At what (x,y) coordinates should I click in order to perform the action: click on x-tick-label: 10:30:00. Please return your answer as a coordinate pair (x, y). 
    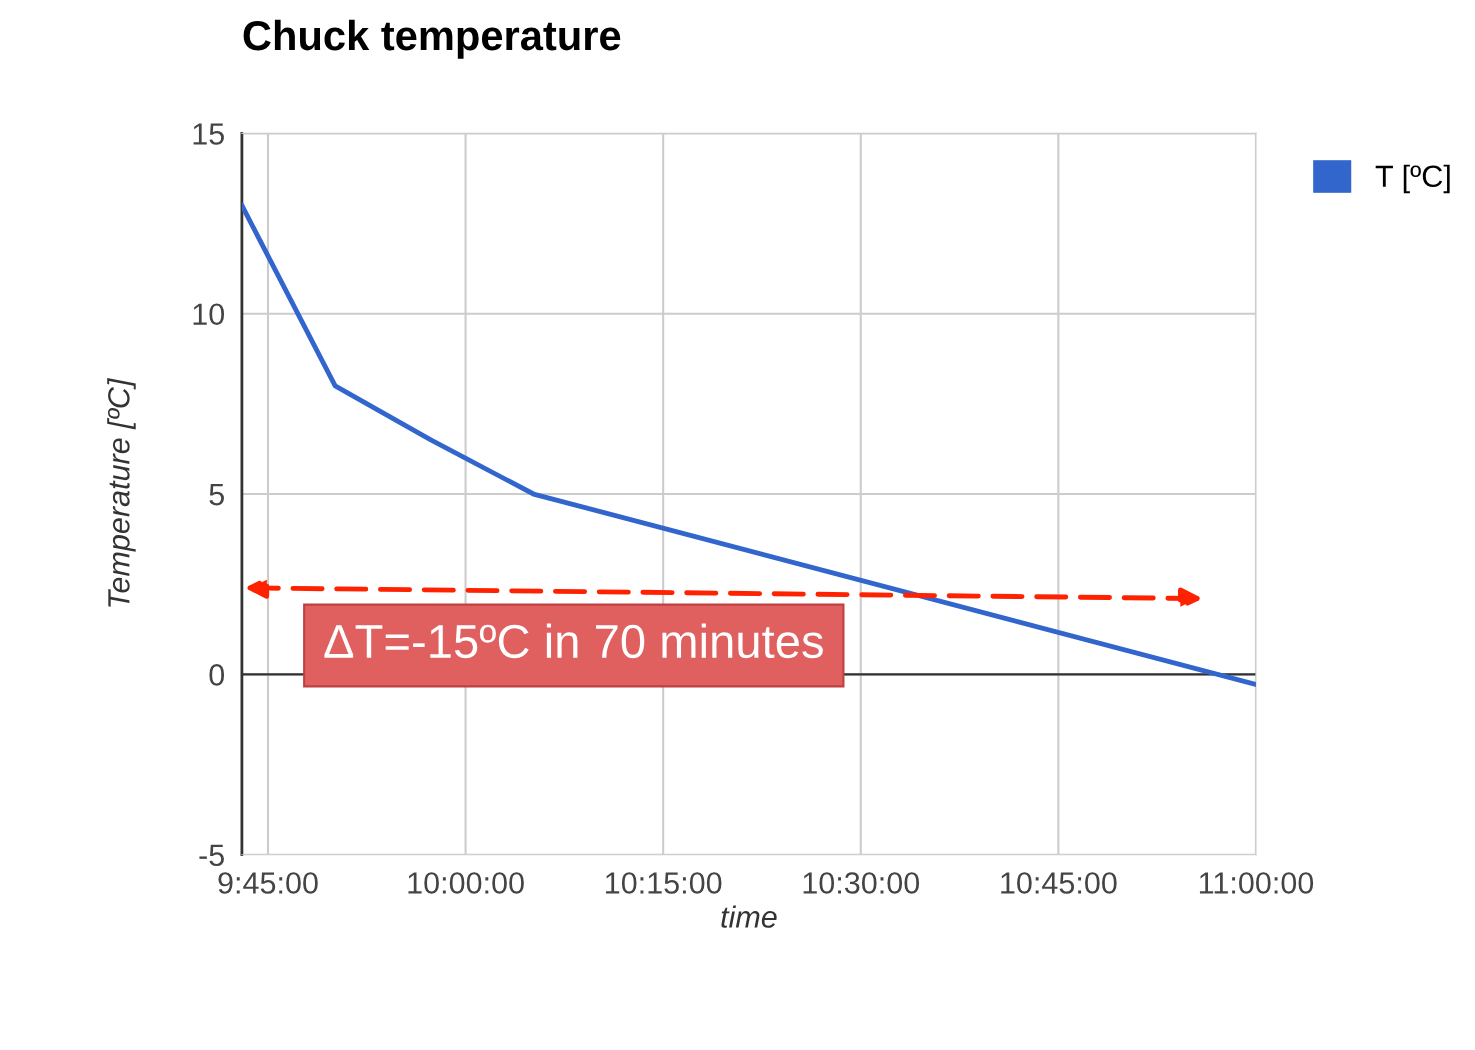
    Looking at the image, I should click on (861, 883).